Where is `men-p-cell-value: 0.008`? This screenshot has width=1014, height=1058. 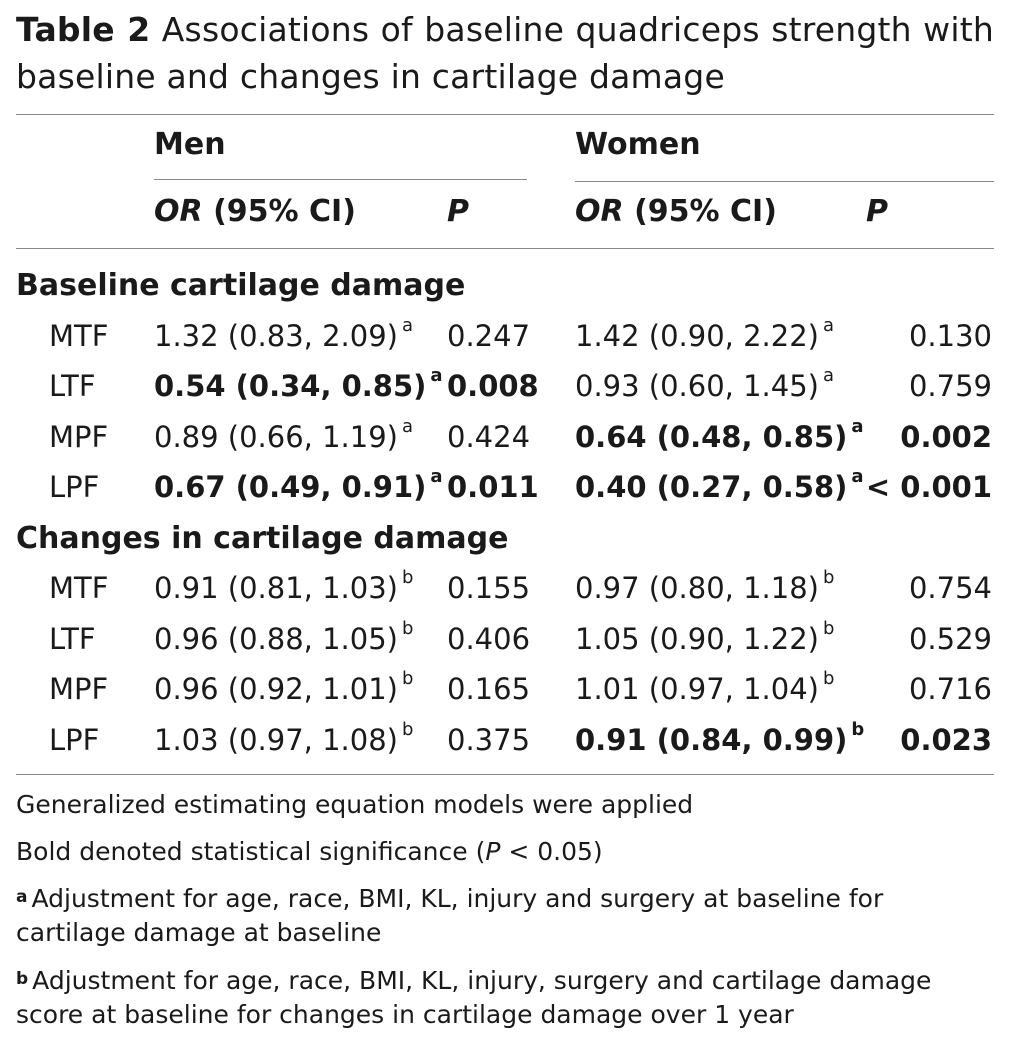
men-p-cell-value: 0.008 is located at coordinates (493, 386).